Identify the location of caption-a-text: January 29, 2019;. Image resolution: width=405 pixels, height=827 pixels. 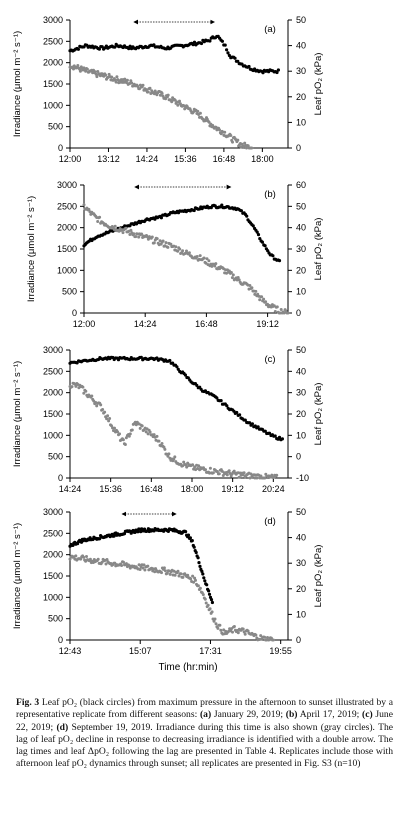
(248, 715).